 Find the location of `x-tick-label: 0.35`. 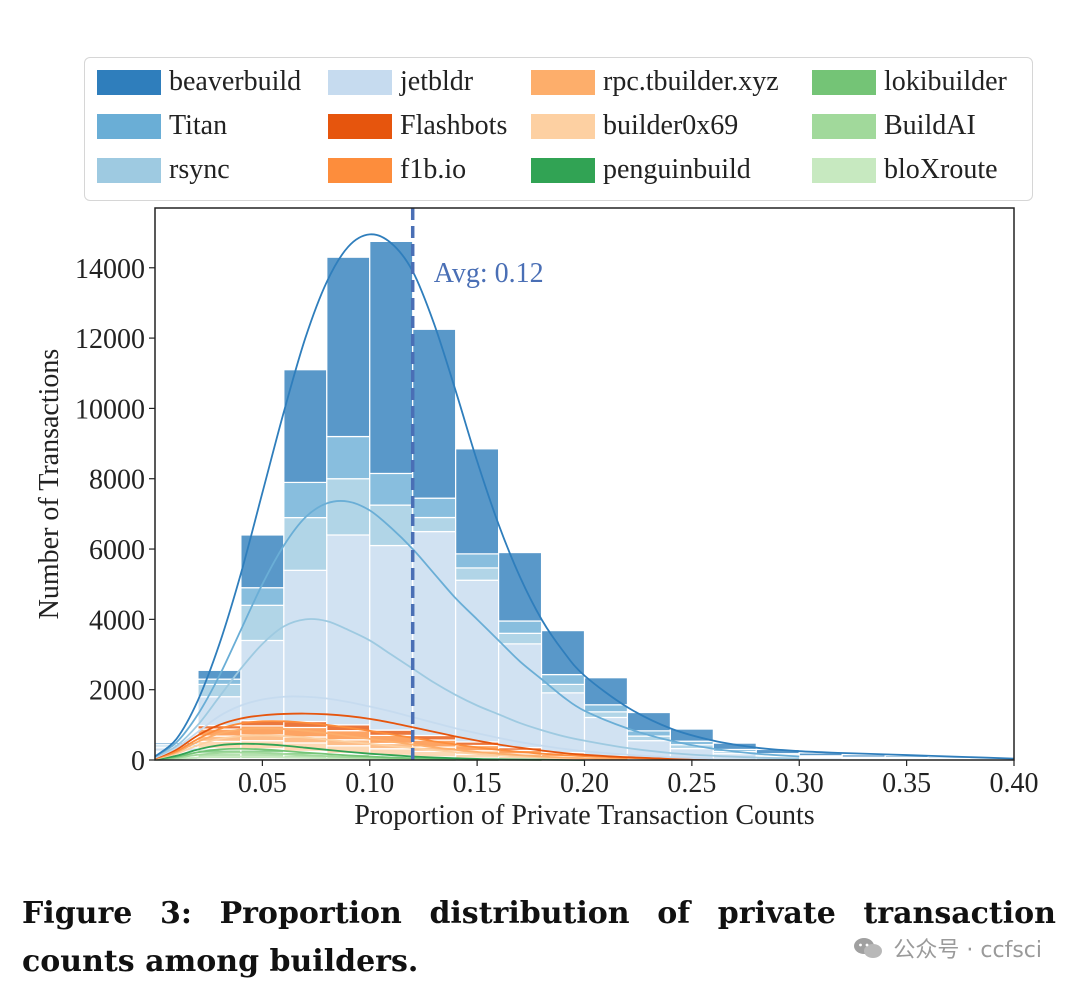

x-tick-label: 0.35 is located at coordinates (906, 783).